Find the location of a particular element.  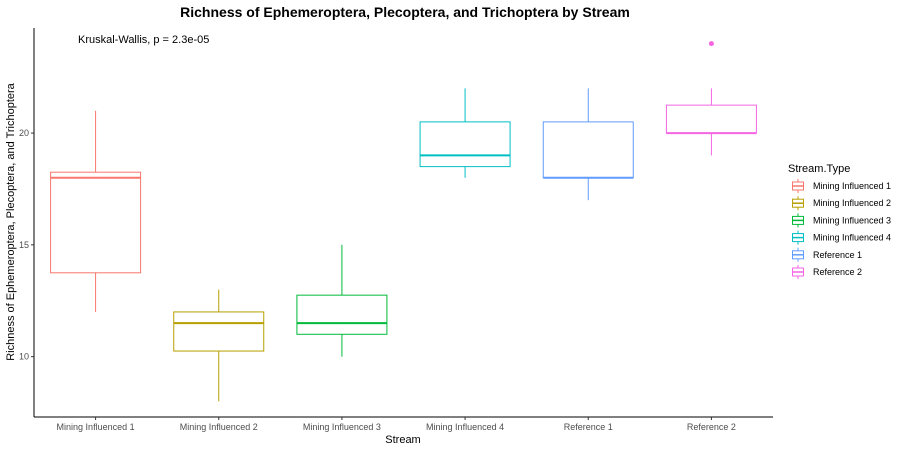

legend-item: Mining Influenced 2 is located at coordinates (841, 203).